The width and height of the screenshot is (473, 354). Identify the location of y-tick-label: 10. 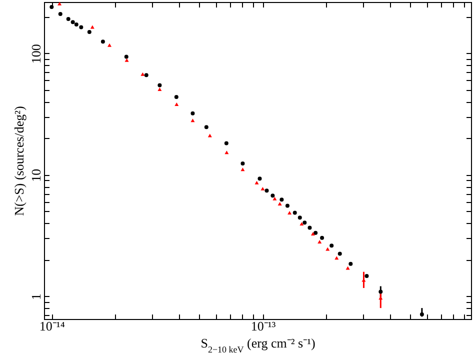
(36, 175).